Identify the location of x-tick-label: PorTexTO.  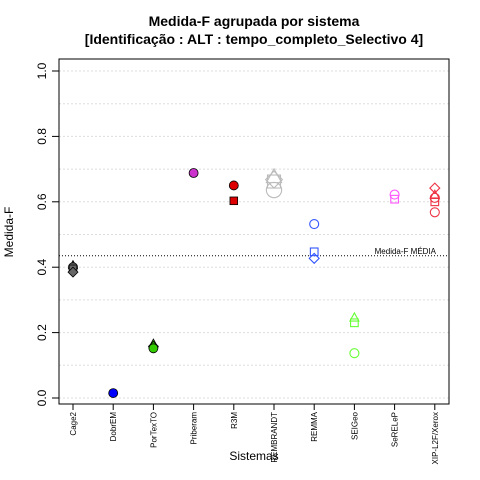
(153, 430).